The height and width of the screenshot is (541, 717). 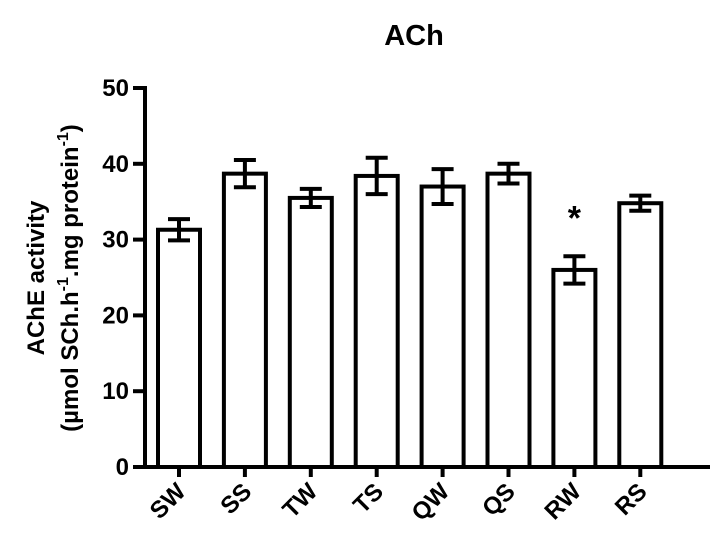 What do you see at coordinates (376, 321) in the screenshot?
I see `bar-ts` at bounding box center [376, 321].